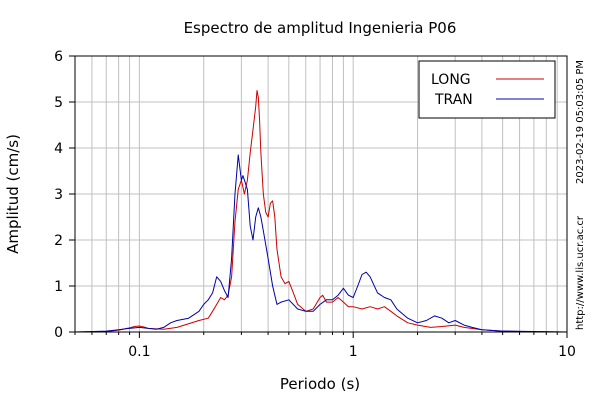  Describe the element at coordinates (13, 194) in the screenshot. I see `y-axis-label: Amplitud (cm/s)` at that location.